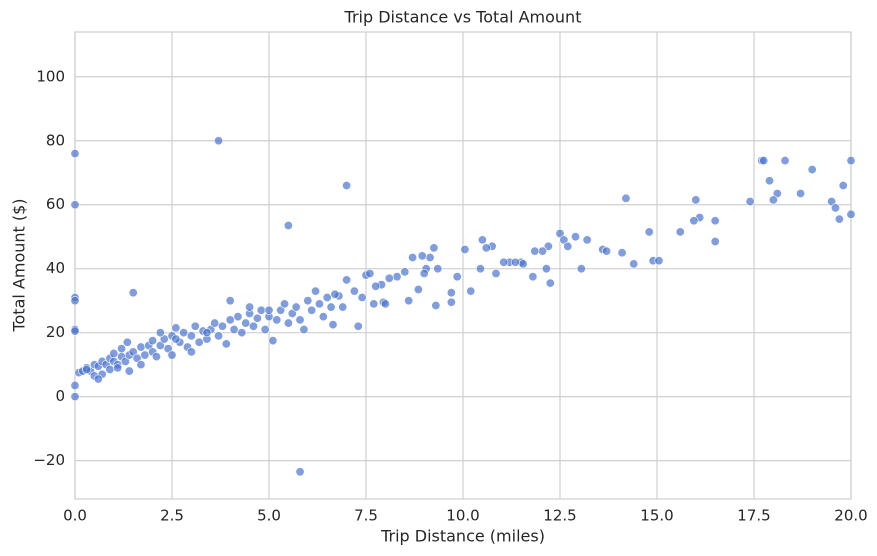 The width and height of the screenshot is (877, 556). What do you see at coordinates (50, 76) in the screenshot?
I see `y-tick-label: 100` at bounding box center [50, 76].